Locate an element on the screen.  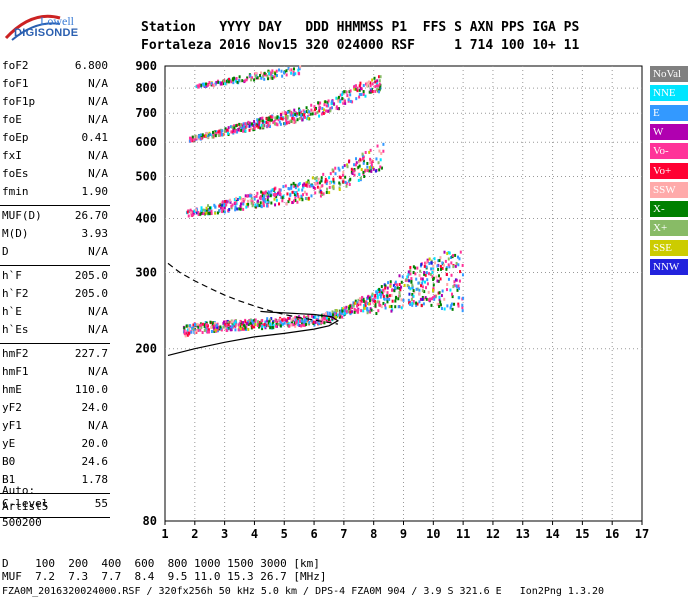
param-name: foEp is located at coordinates (15, 137).